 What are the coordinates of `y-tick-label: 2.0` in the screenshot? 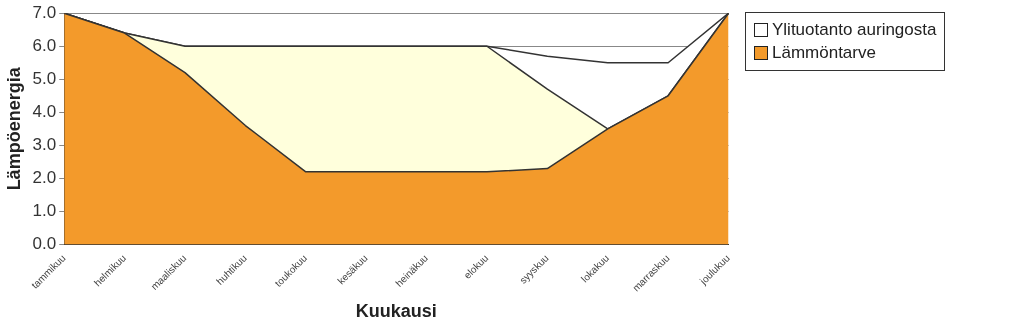 It's located at (44, 178).